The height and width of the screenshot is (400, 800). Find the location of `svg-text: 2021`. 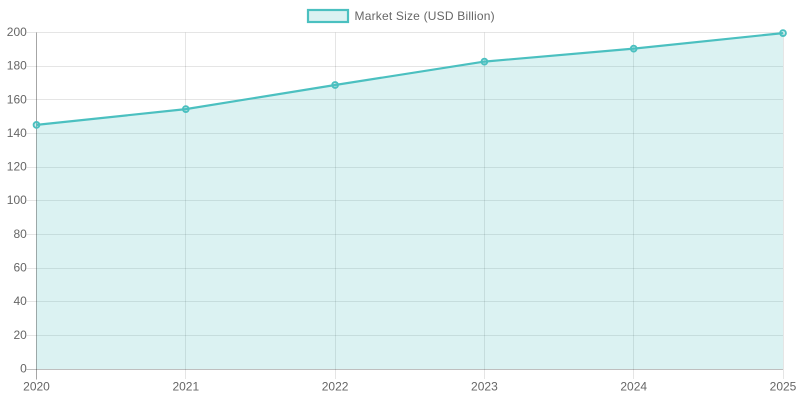

svg-text: 2021 is located at coordinates (185, 387).